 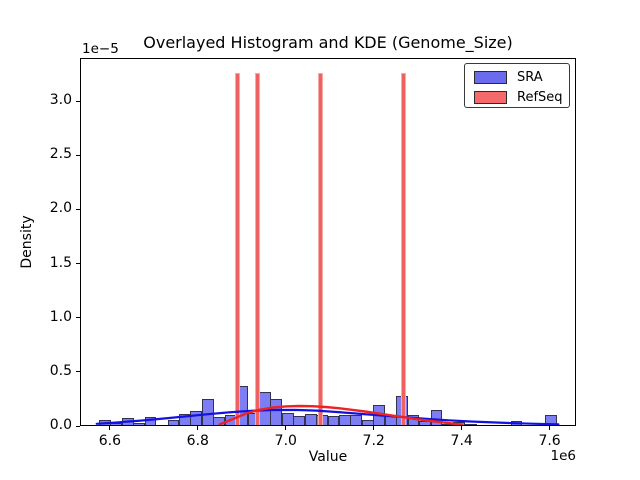 What do you see at coordinates (60, 425) in the screenshot?
I see `y-axis-tick-label: 0.0` at bounding box center [60, 425].